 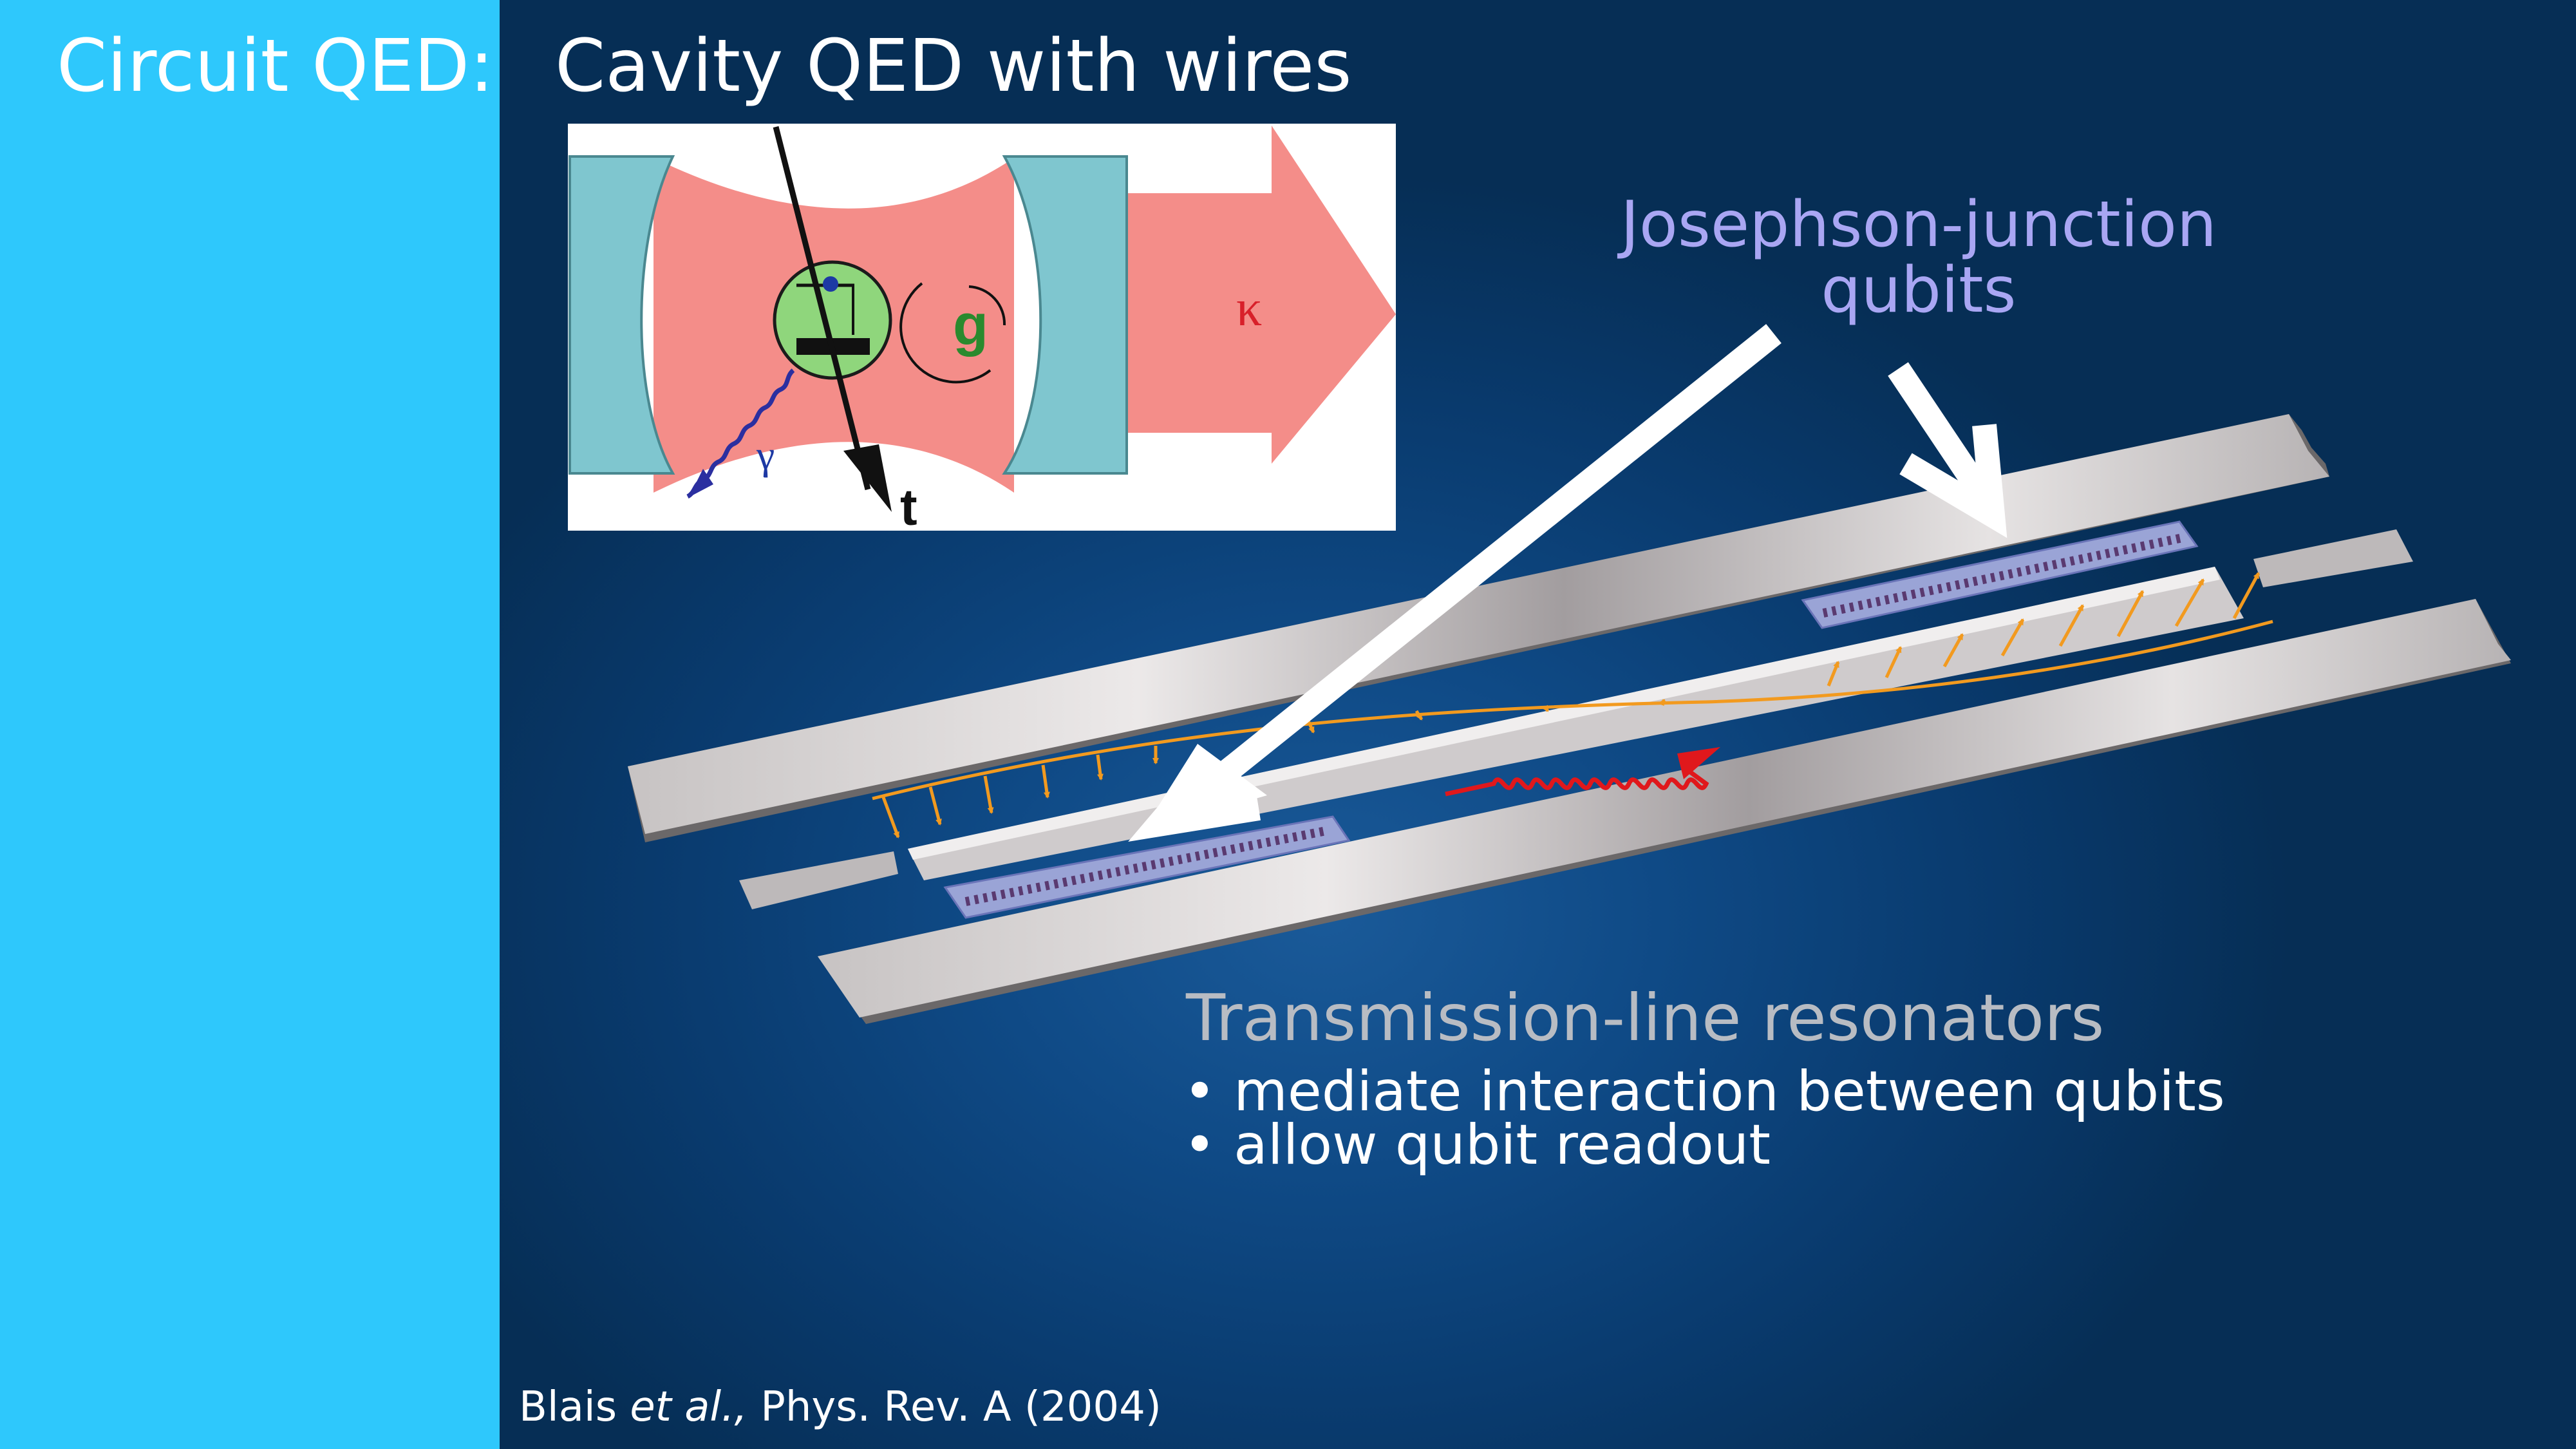 I want to click on right-mirror, so click(x=1065, y=315).